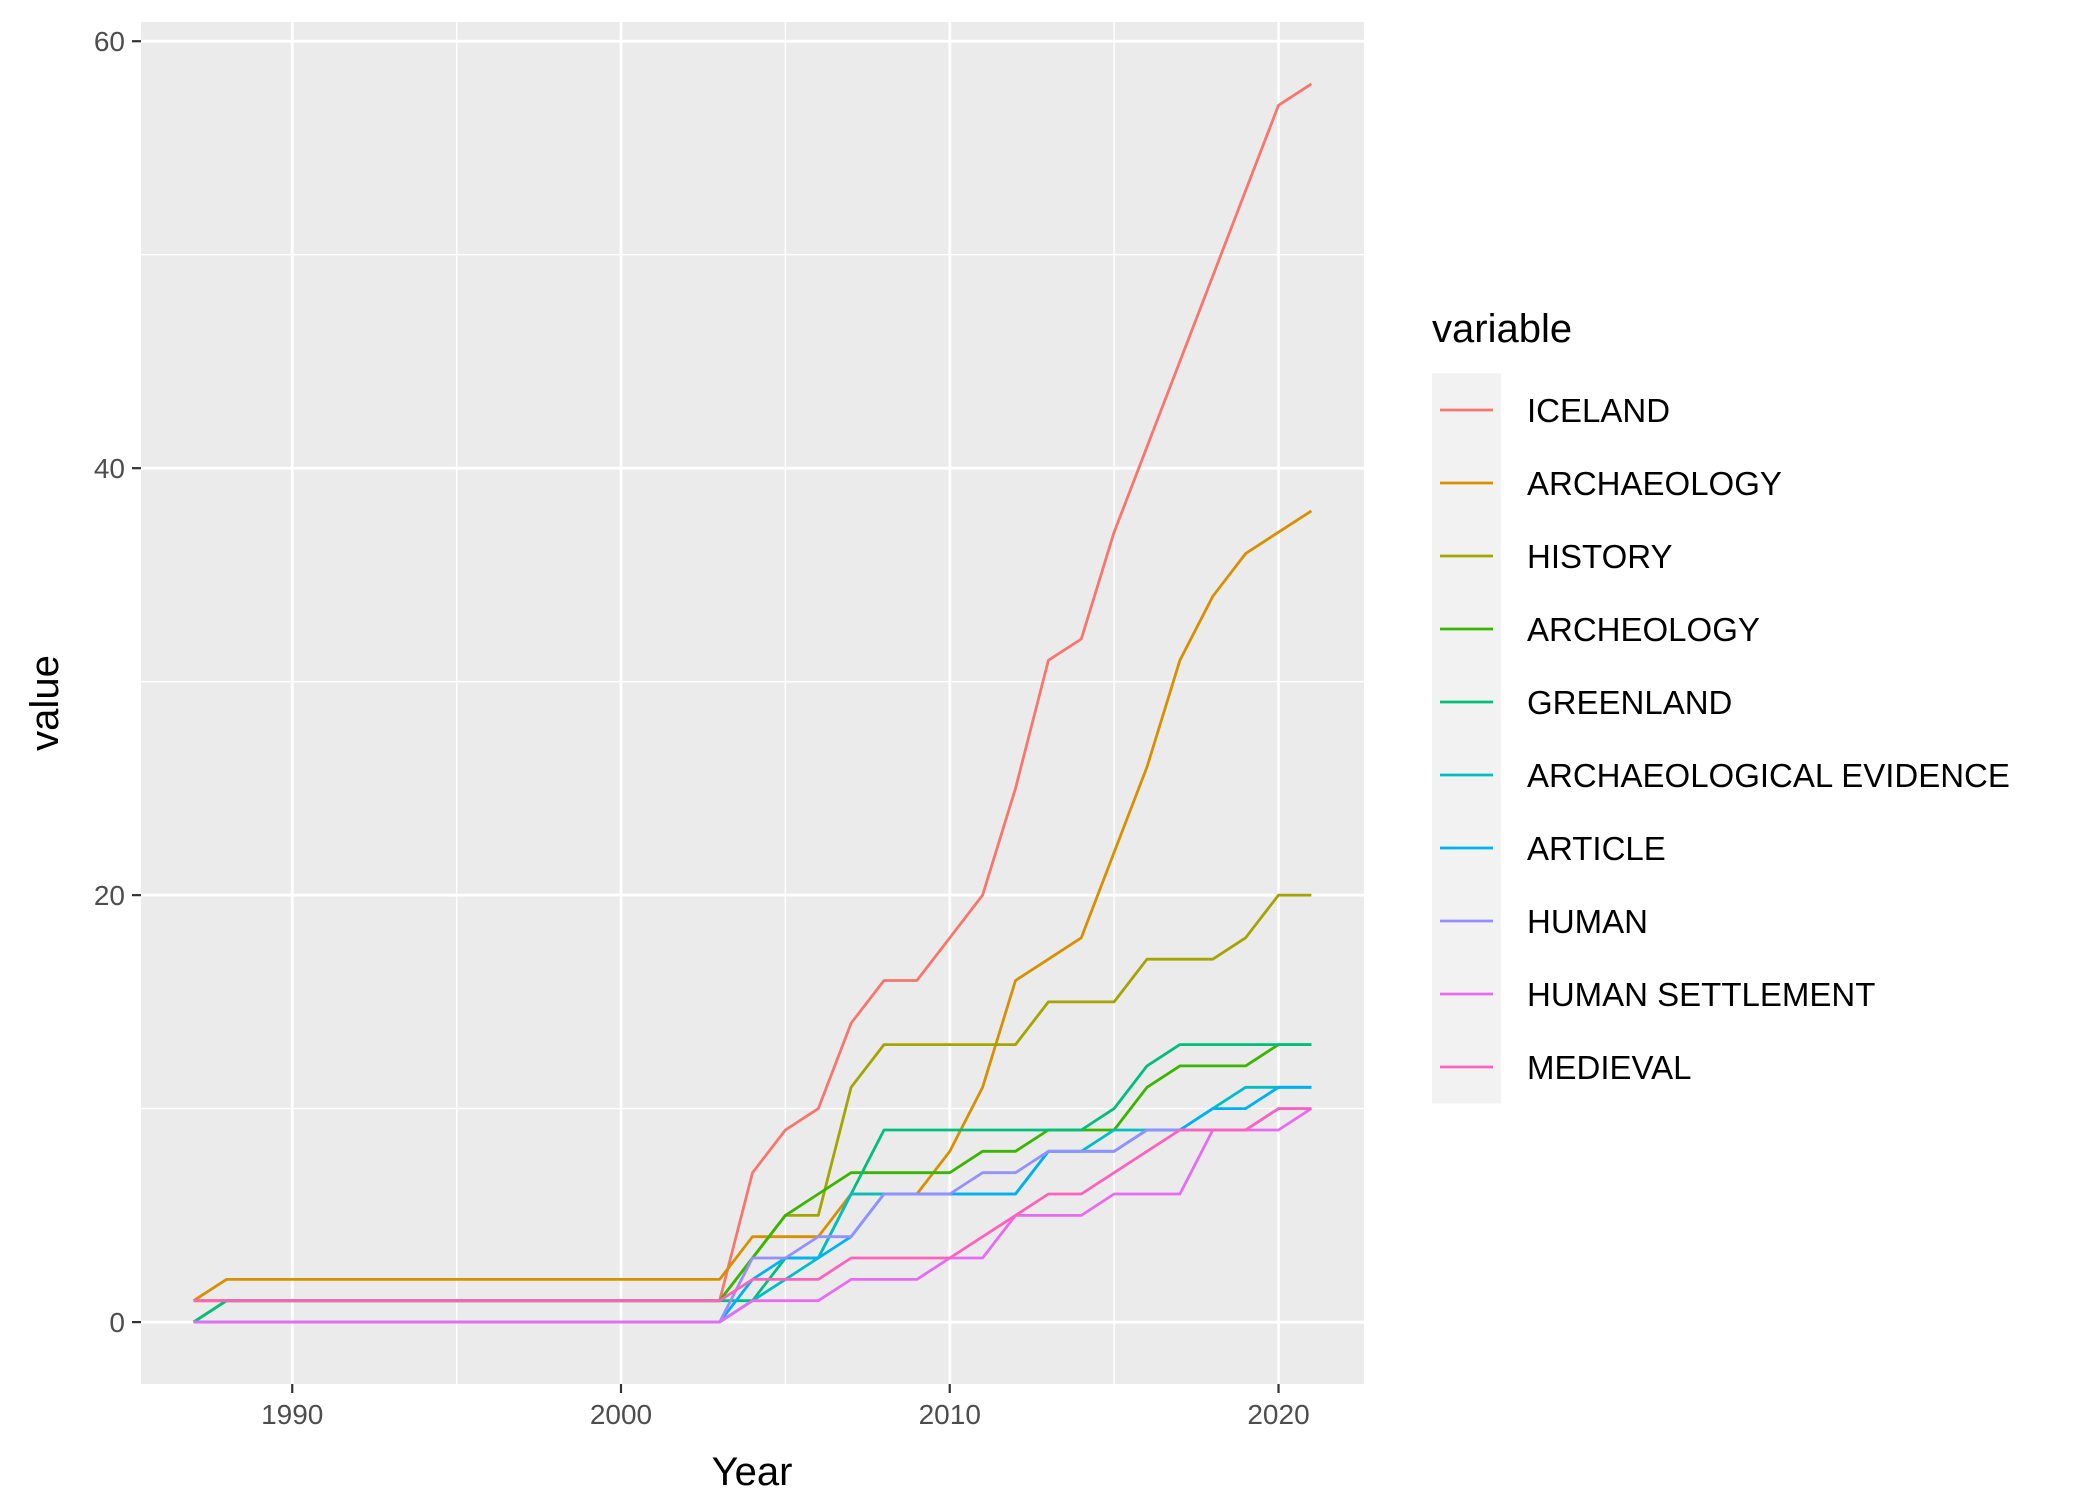 The image size is (2100, 1500). Describe the element at coordinates (117, 682) in the screenshot. I see `y-axis: 0 20 40 60` at that location.